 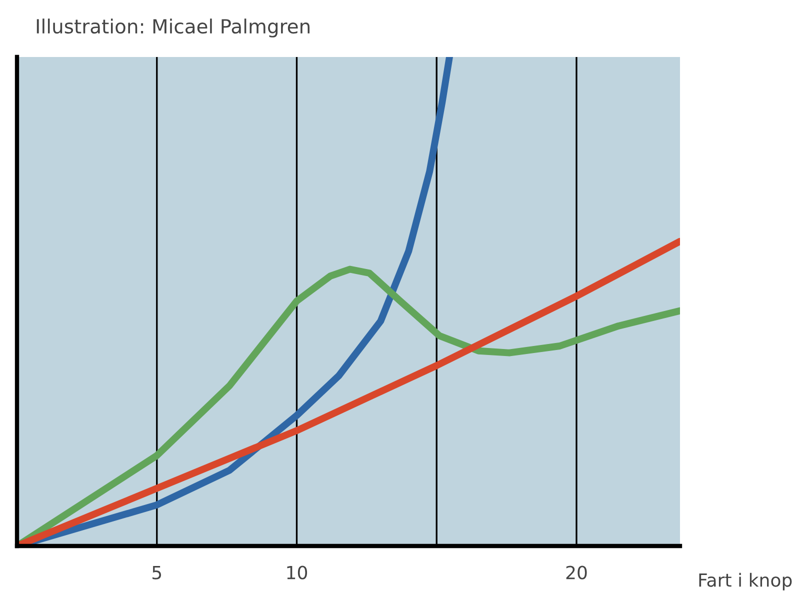 I want to click on x-tick-label: 10, so click(x=297, y=573).